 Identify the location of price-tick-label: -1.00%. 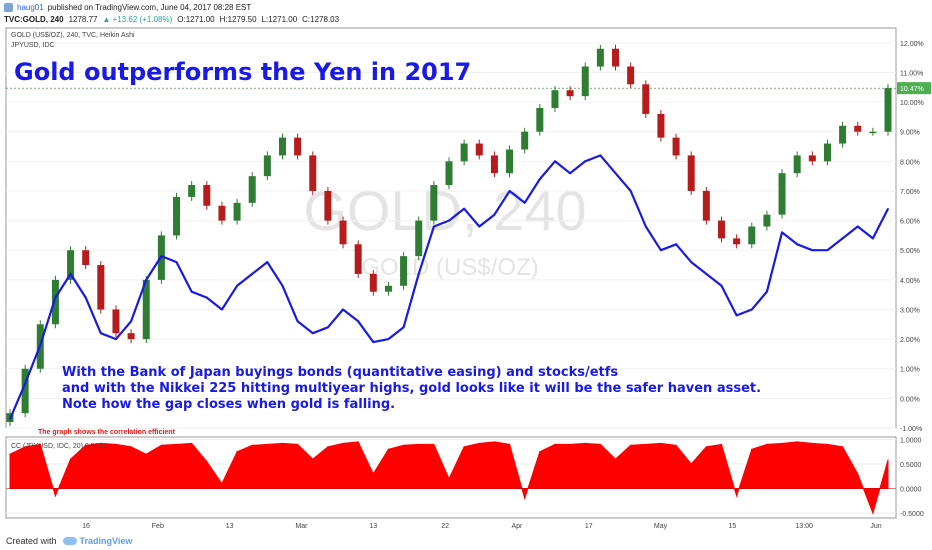
(911, 429).